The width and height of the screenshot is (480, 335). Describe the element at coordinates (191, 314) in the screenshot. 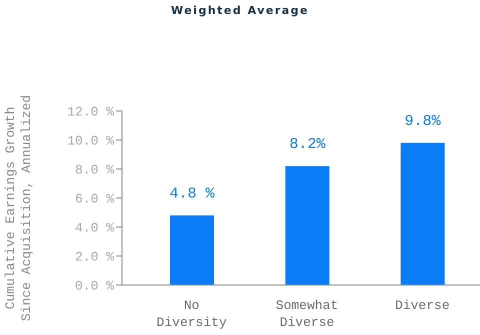

I see `x-tick-label: No Diversity` at that location.